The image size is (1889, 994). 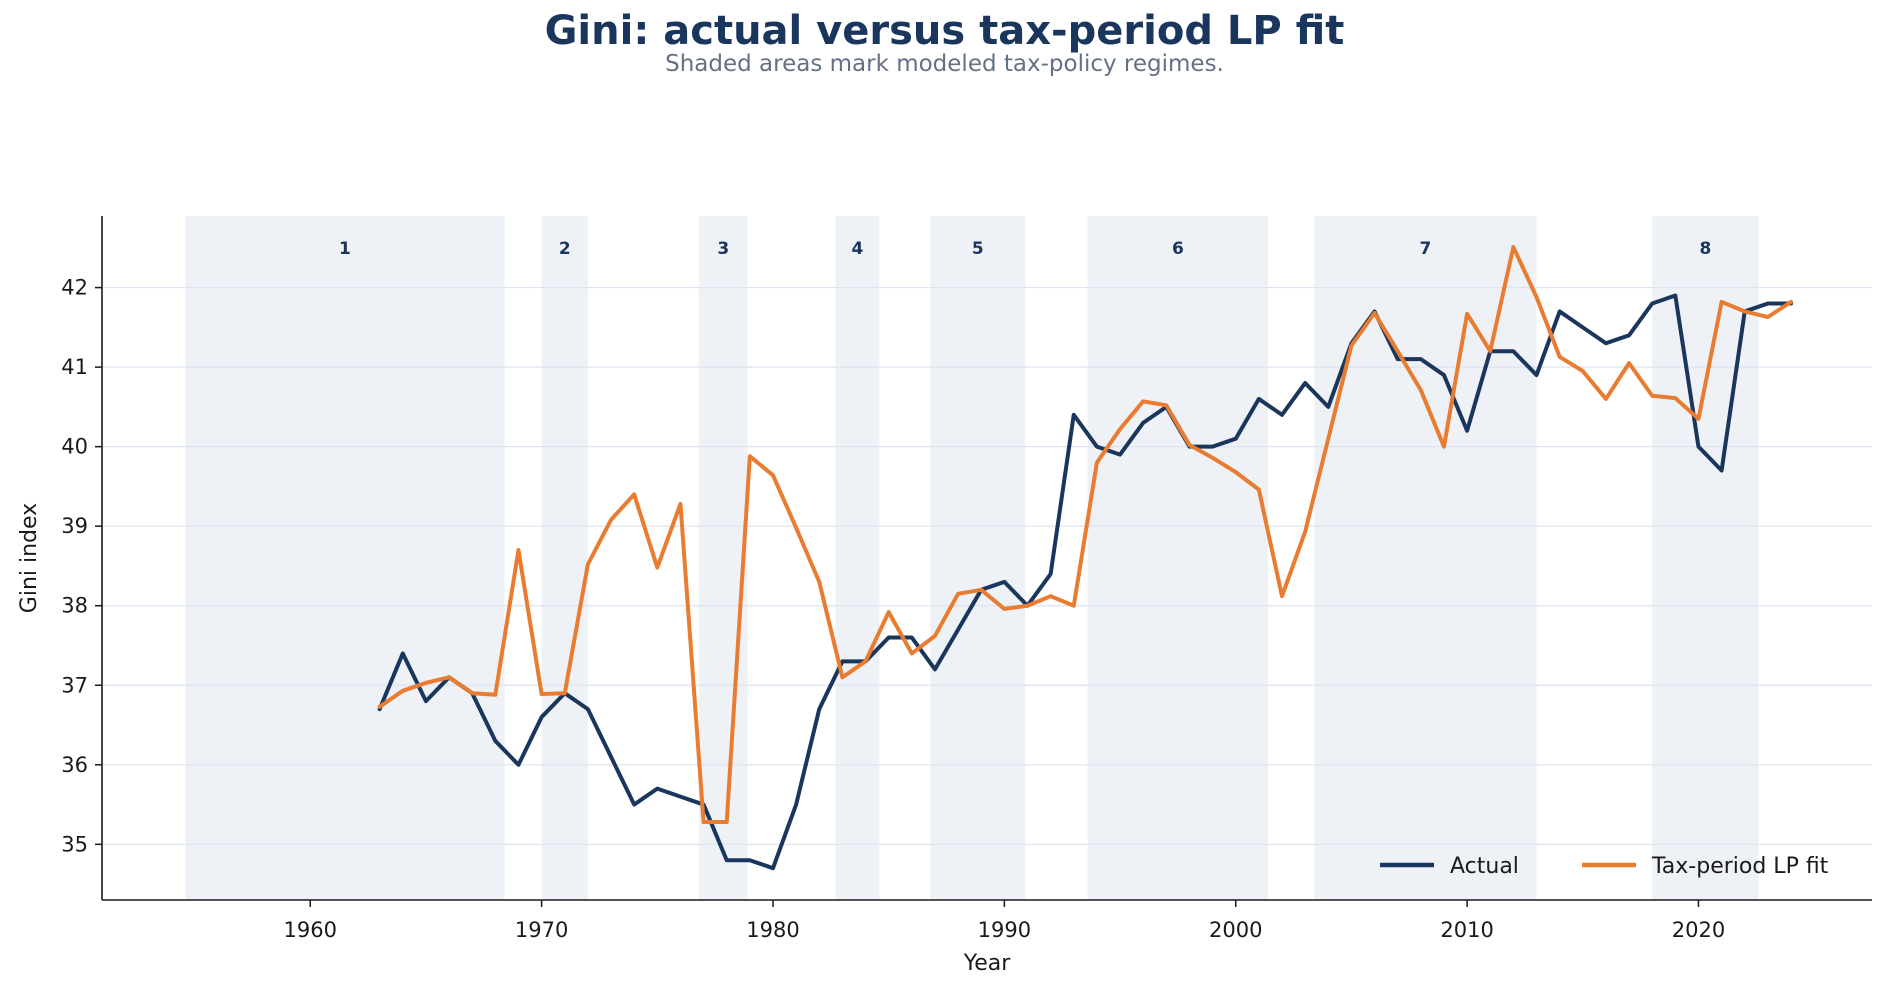 What do you see at coordinates (74, 844) in the screenshot?
I see `y-tick-label: 35` at bounding box center [74, 844].